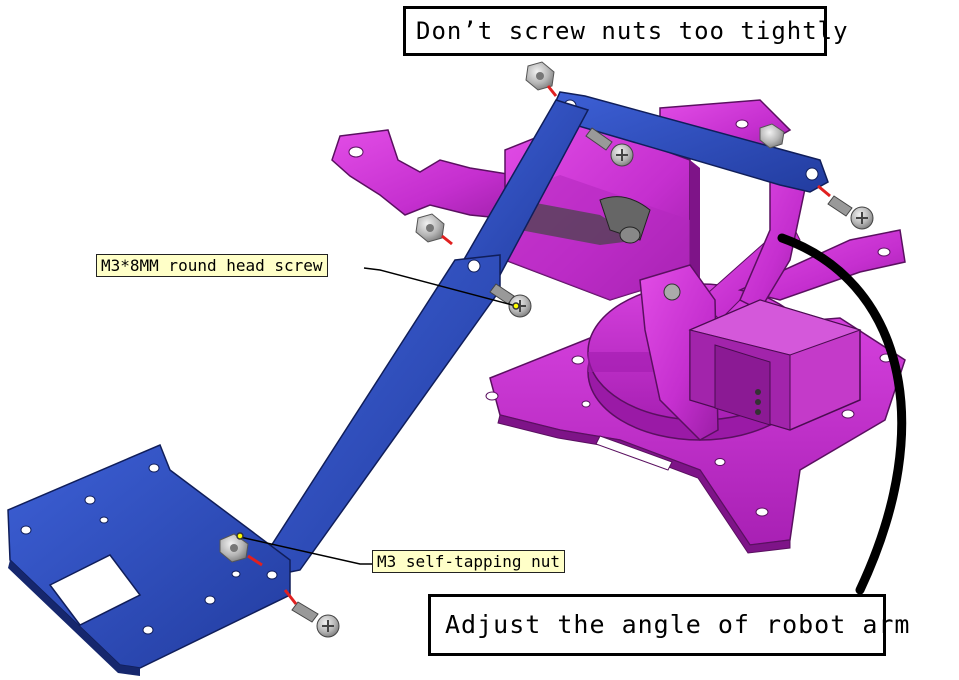  I want to click on angle-arc-arrow, so click(842, 414).